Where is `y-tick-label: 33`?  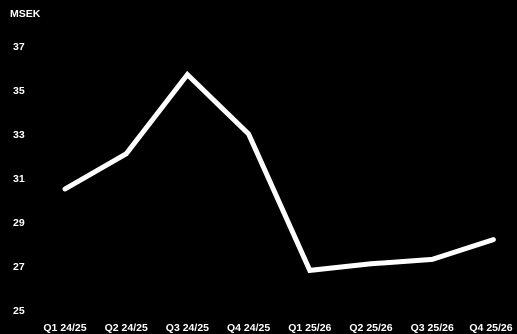 y-tick-label: 33 is located at coordinates (19, 135).